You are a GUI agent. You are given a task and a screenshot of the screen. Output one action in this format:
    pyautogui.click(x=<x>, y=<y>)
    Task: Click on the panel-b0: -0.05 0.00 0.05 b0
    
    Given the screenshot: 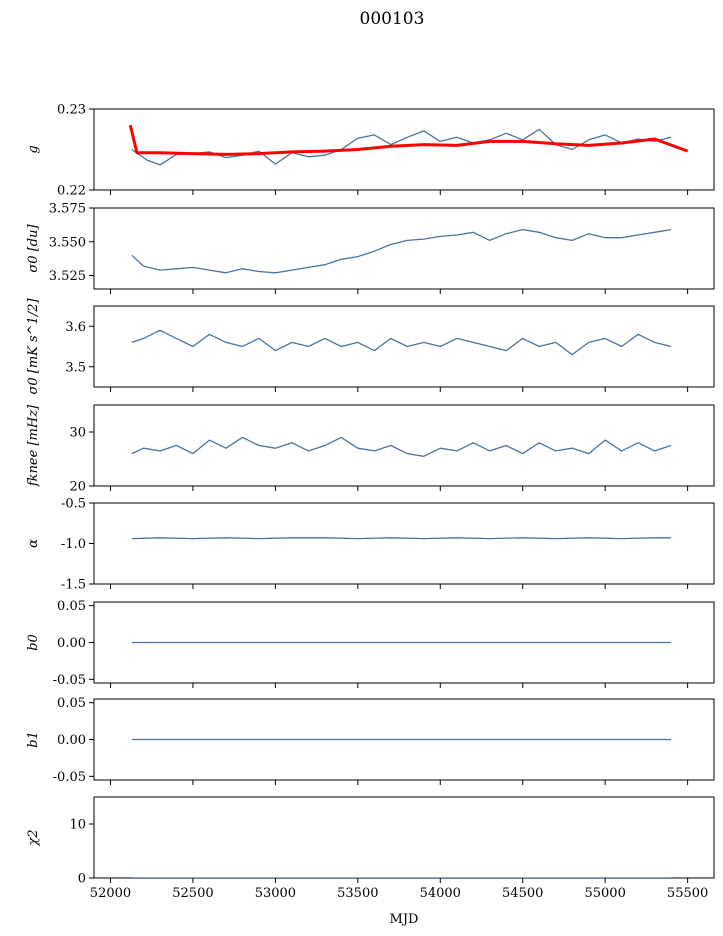 What is the action you would take?
    pyautogui.click(x=370, y=643)
    